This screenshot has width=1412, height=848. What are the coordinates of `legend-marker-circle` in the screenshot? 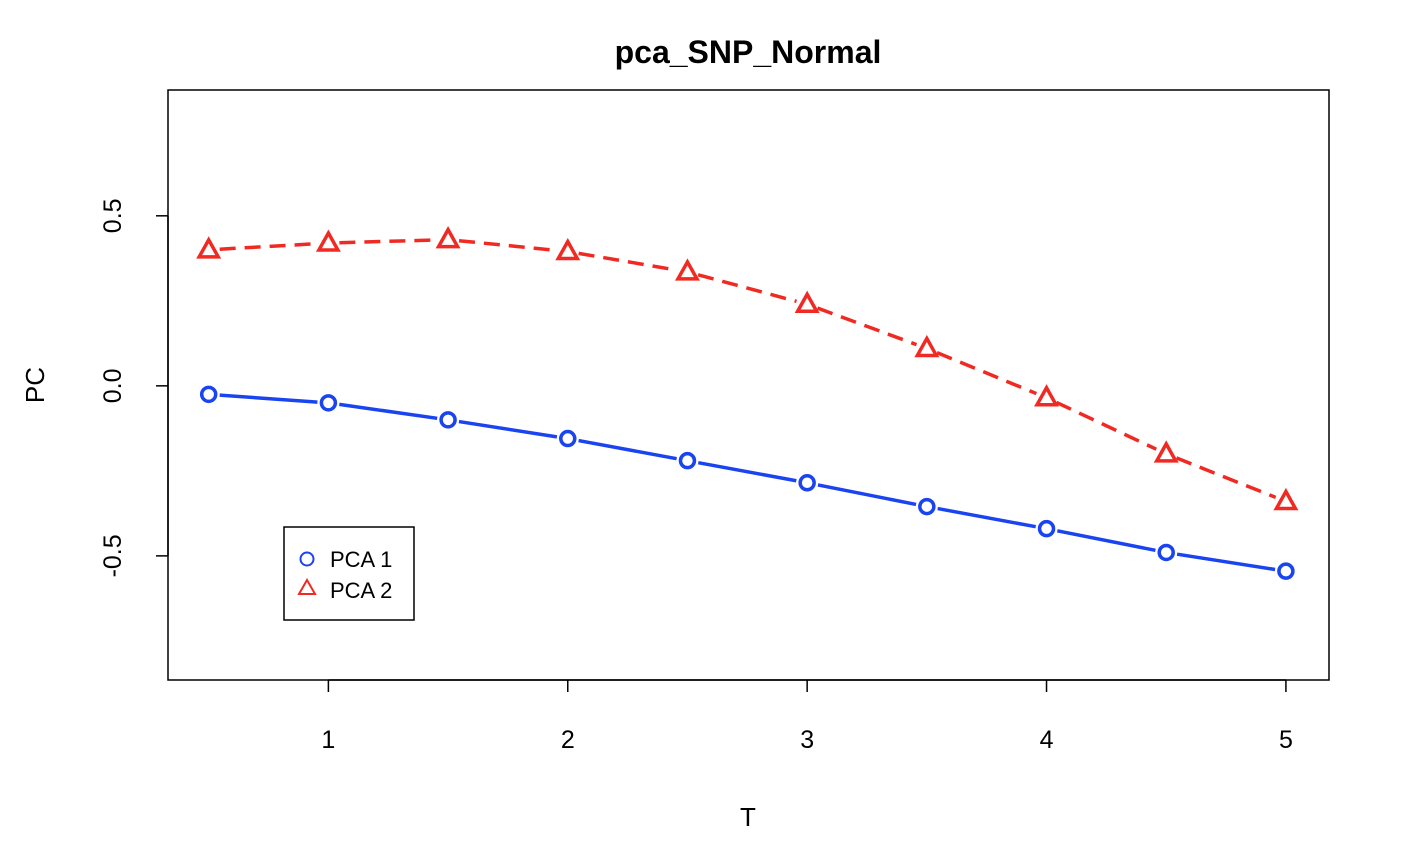 It's located at (307, 559).